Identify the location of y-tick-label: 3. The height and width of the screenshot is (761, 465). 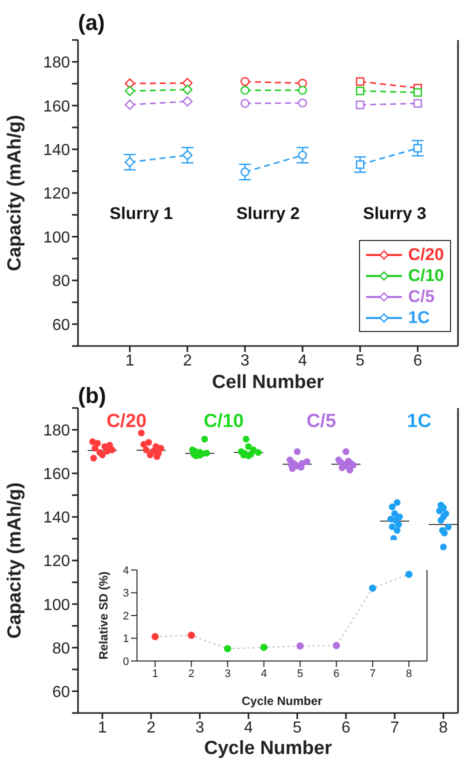
(125, 594).